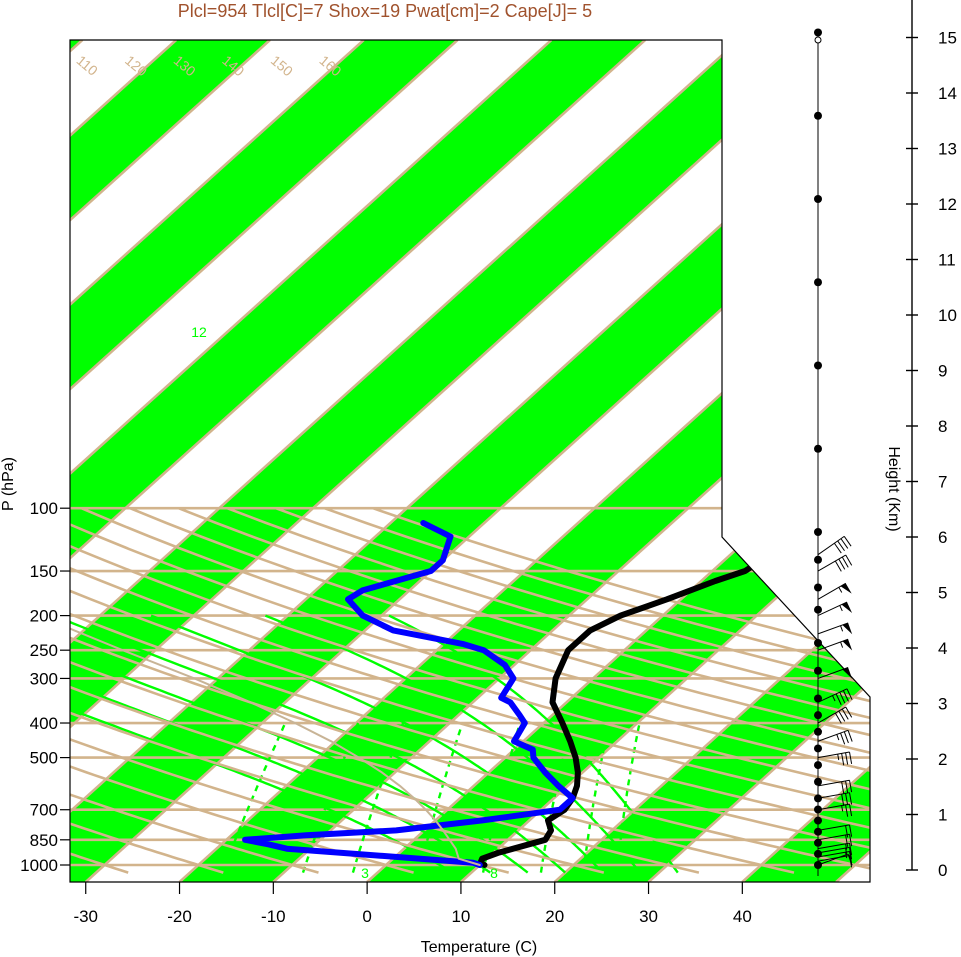 The image size is (961, 957). What do you see at coordinates (942, 426) in the screenshot?
I see `height-tick-label: 8` at bounding box center [942, 426].